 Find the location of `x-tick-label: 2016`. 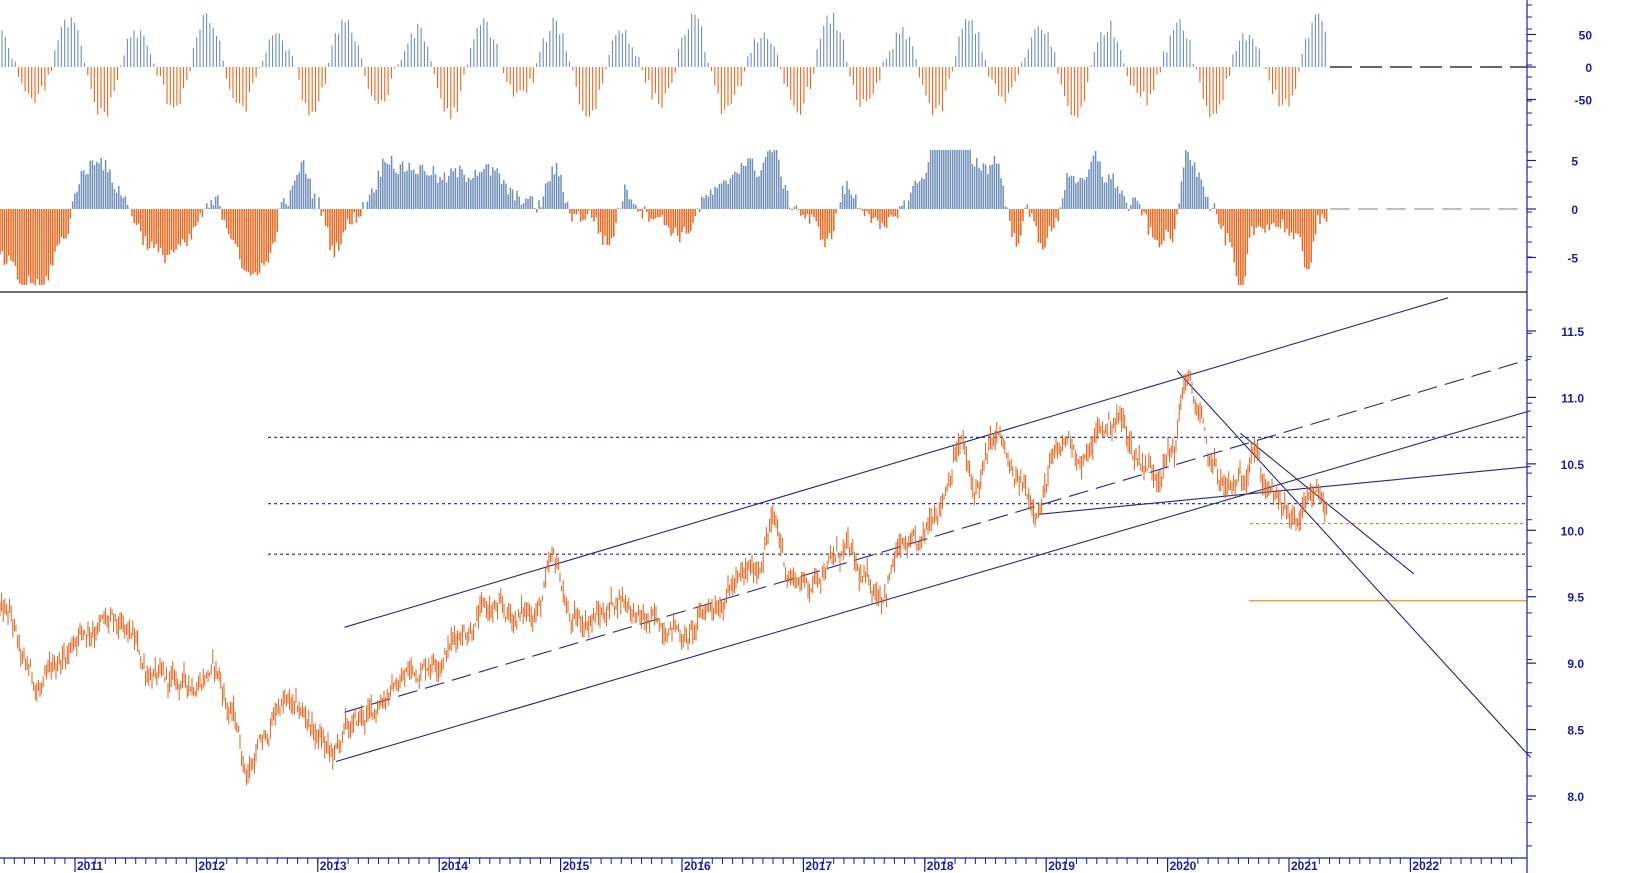

x-tick-label: 2016 is located at coordinates (697, 866).